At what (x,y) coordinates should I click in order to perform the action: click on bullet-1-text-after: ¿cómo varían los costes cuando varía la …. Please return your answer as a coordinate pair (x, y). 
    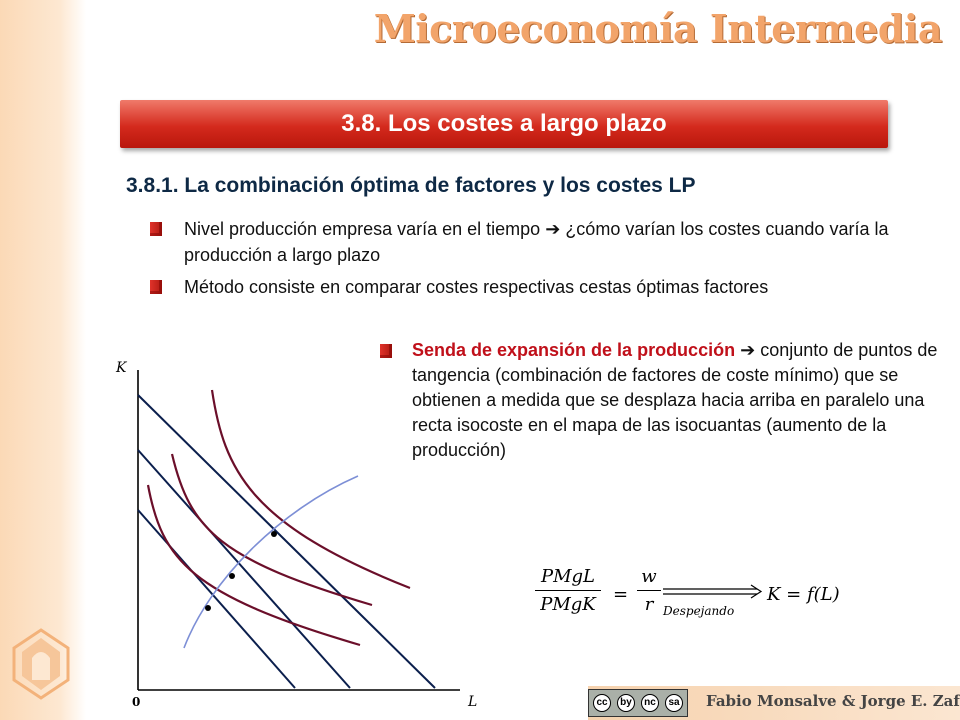
    Looking at the image, I should click on (536, 242).